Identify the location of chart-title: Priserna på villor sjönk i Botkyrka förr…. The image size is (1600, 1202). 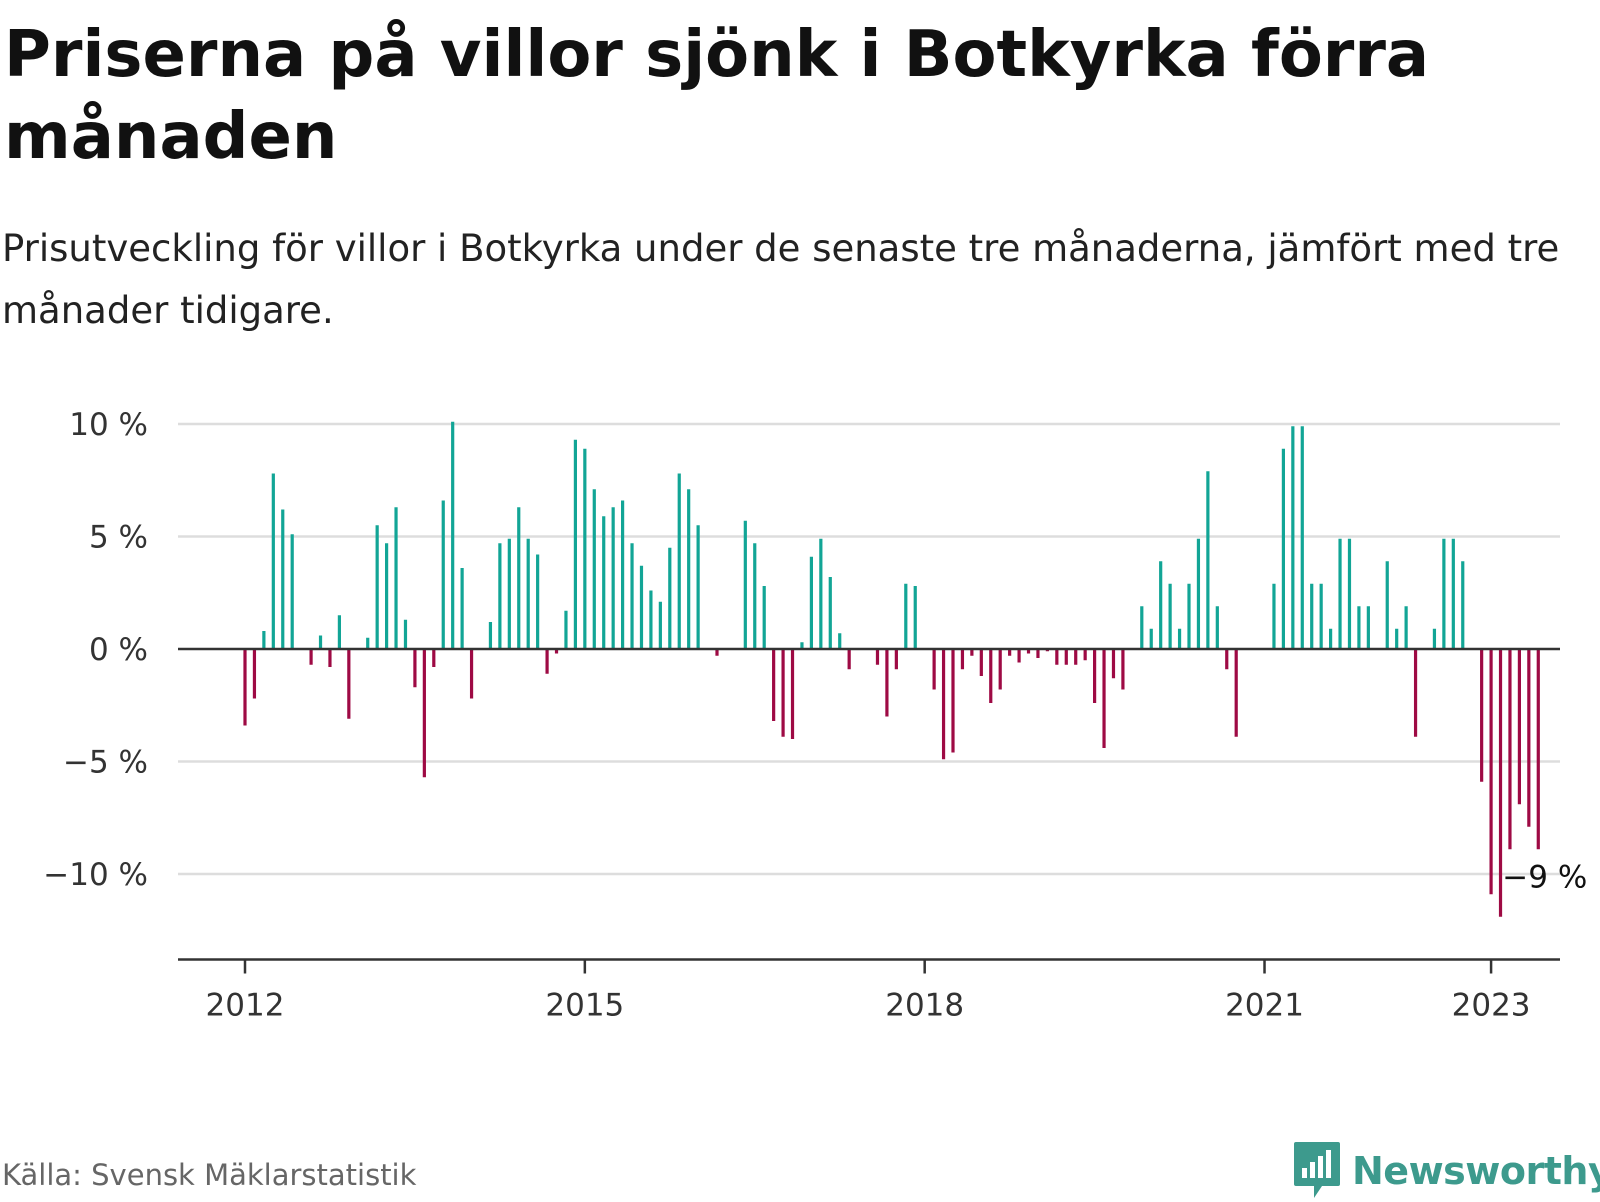
(717, 96).